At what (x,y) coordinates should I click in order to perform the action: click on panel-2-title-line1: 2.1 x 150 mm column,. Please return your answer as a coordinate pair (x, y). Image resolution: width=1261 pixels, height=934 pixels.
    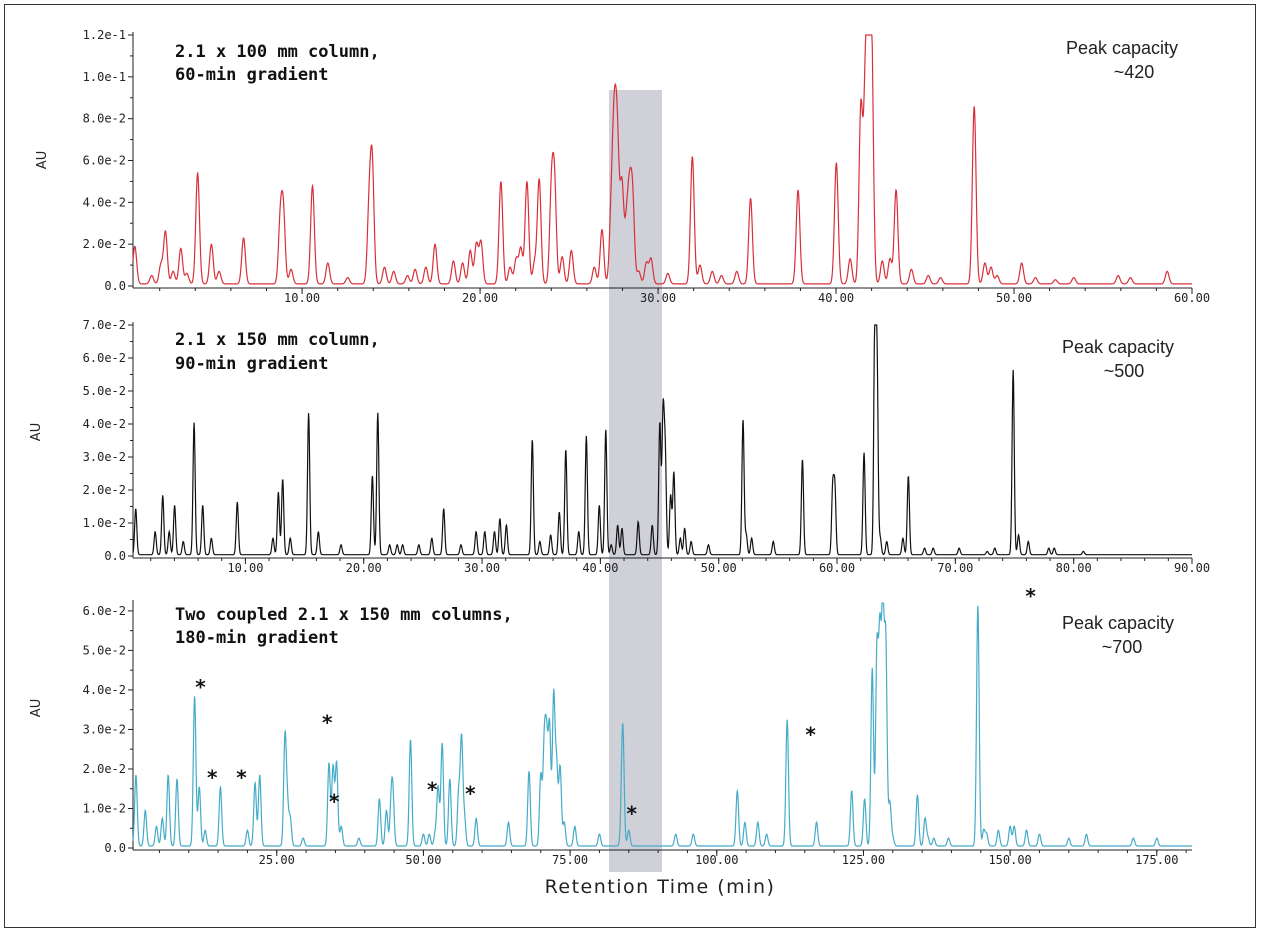
    Looking at the image, I should click on (277, 340).